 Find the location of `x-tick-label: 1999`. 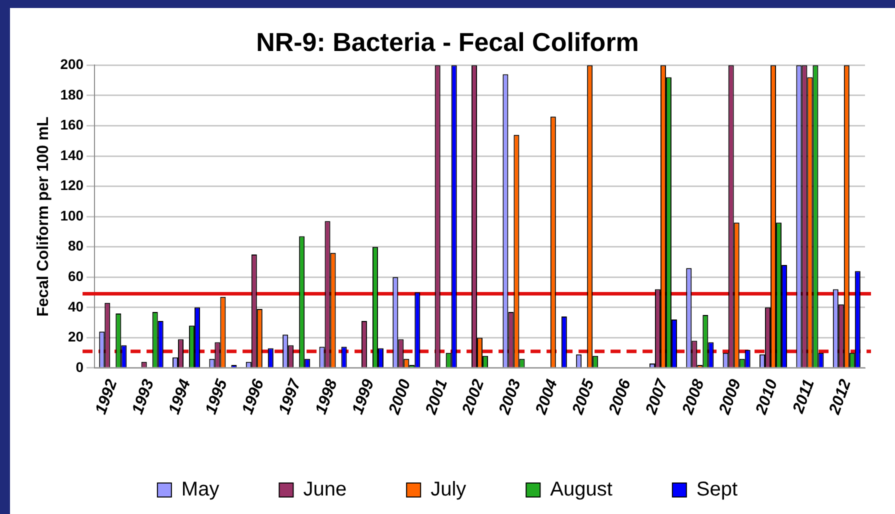

x-tick-label: 1999 is located at coordinates (363, 397).